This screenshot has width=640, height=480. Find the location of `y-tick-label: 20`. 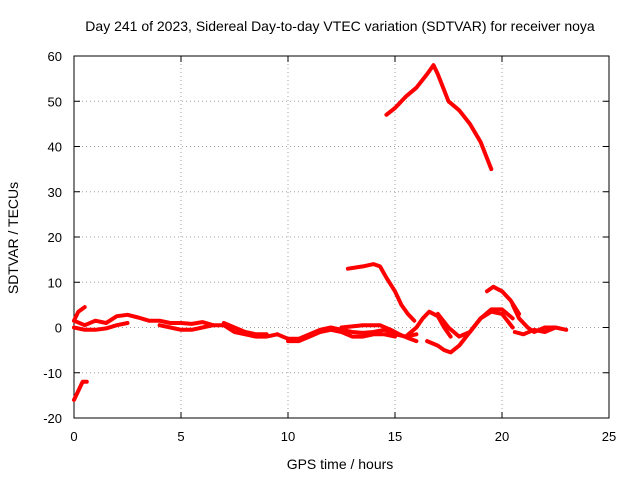

y-tick-label: 20 is located at coordinates (55, 237).